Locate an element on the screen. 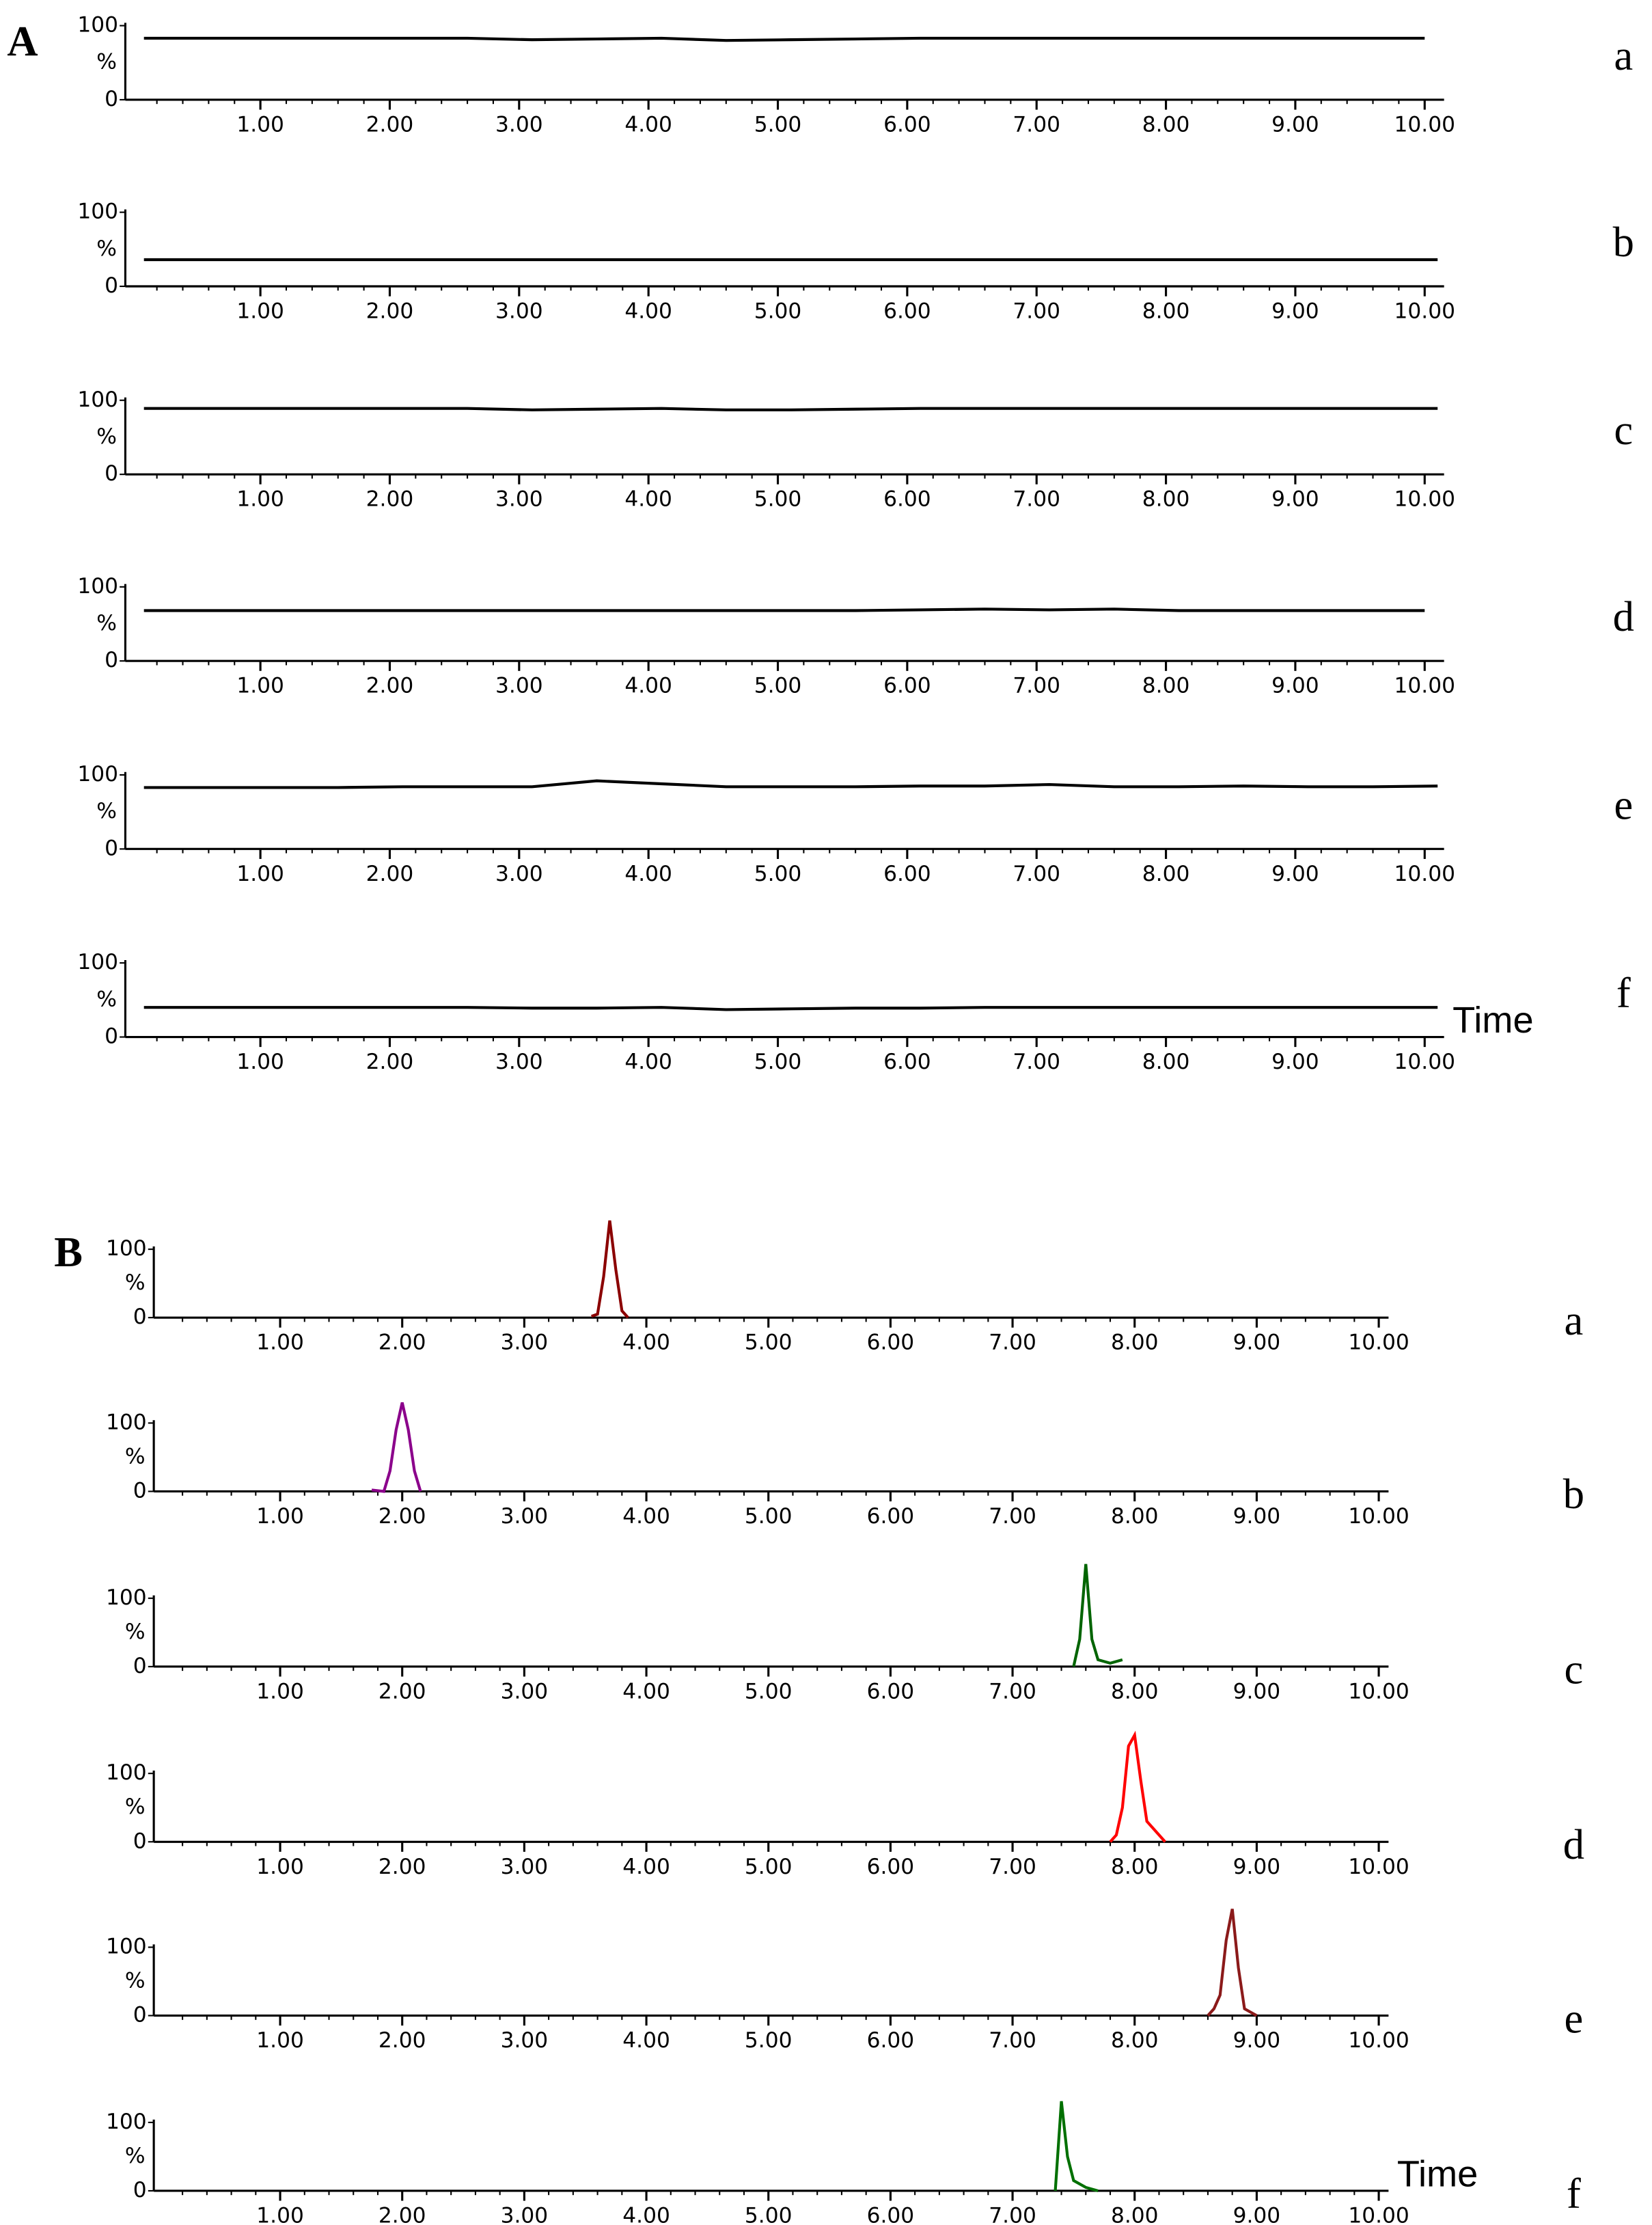 The height and width of the screenshot is (2225, 1652). panel-label: A is located at coordinates (22, 41).